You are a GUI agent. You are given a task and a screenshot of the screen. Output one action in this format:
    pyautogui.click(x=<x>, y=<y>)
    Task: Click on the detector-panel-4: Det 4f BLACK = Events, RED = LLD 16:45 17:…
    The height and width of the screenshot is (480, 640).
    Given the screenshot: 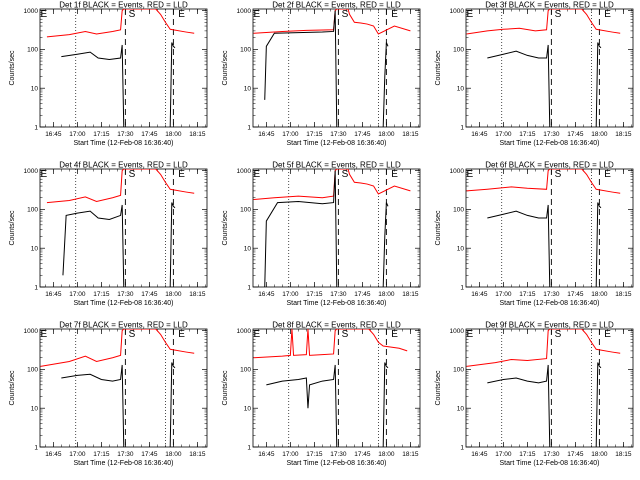 What is the action you would take?
    pyautogui.click(x=108, y=234)
    